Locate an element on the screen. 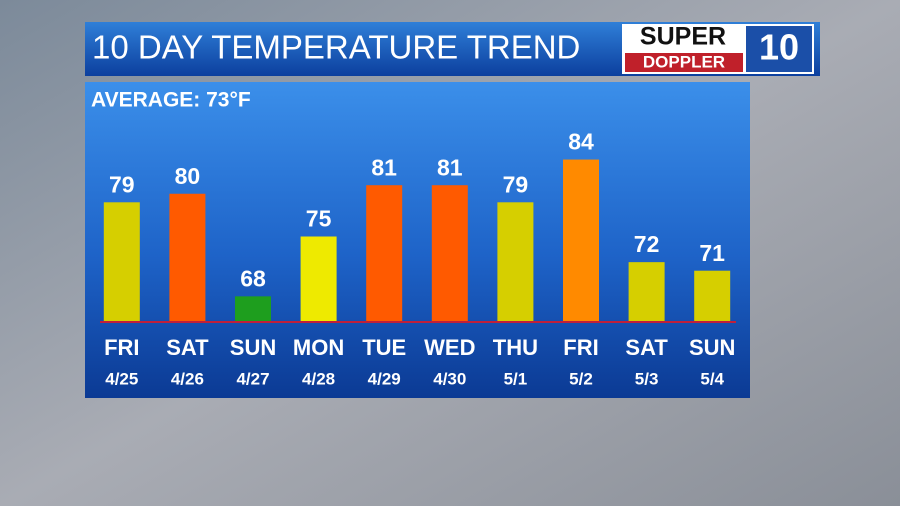 The height and width of the screenshot is (511, 900). date-label: 4/29 is located at coordinates (384, 378).